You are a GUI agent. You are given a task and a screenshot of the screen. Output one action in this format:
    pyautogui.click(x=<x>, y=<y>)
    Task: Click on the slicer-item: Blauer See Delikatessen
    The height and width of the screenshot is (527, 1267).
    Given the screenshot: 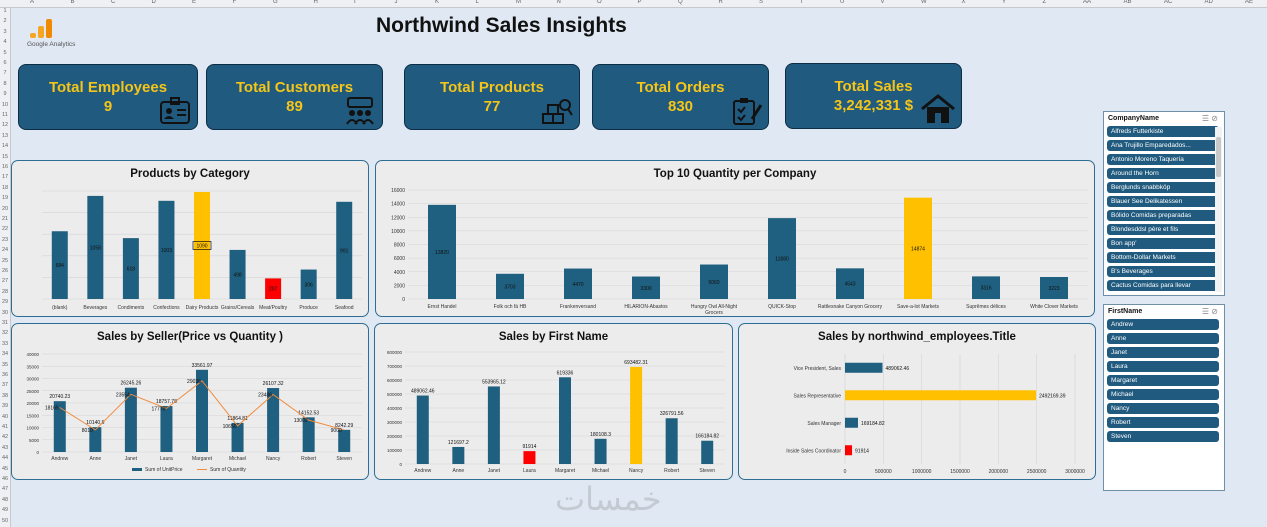 What is the action you would take?
    pyautogui.click(x=1163, y=201)
    